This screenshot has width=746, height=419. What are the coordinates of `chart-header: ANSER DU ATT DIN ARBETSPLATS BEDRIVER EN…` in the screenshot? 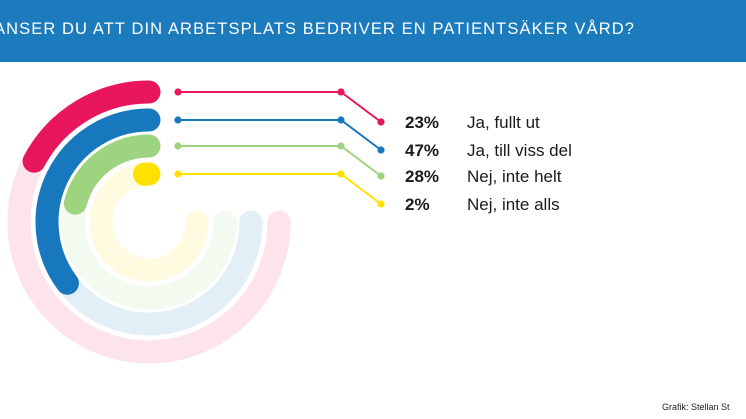 It's located at (373, 31).